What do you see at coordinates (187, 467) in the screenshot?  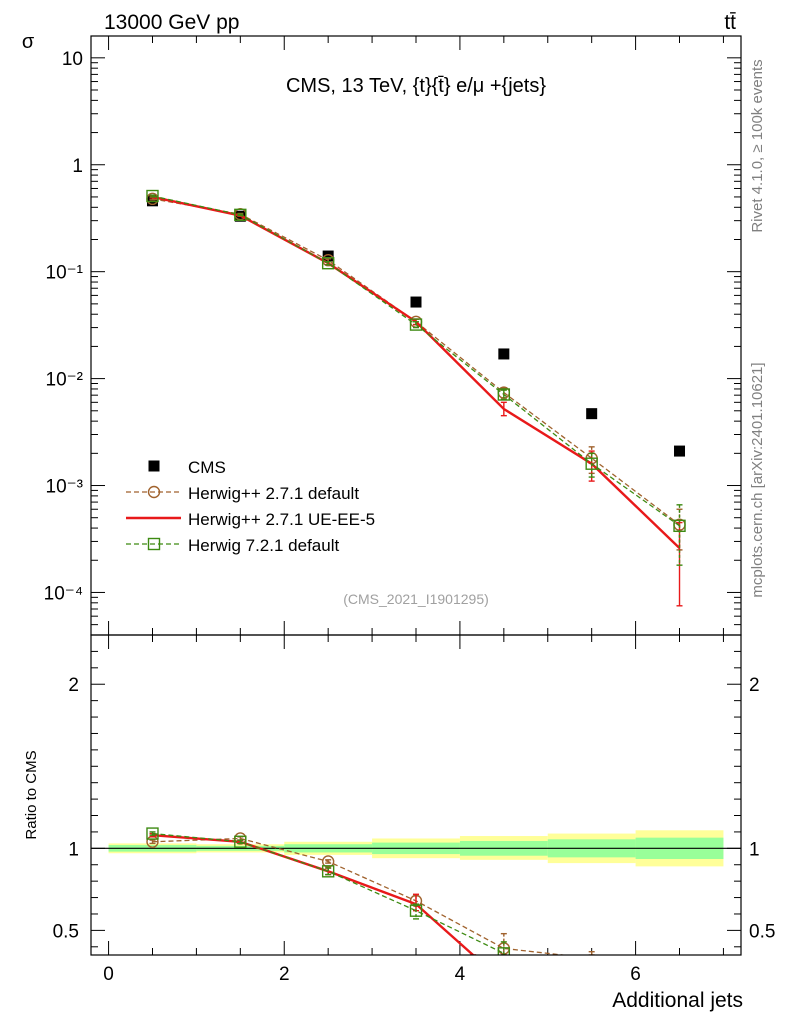 I see `legend-item: CMS` at bounding box center [187, 467].